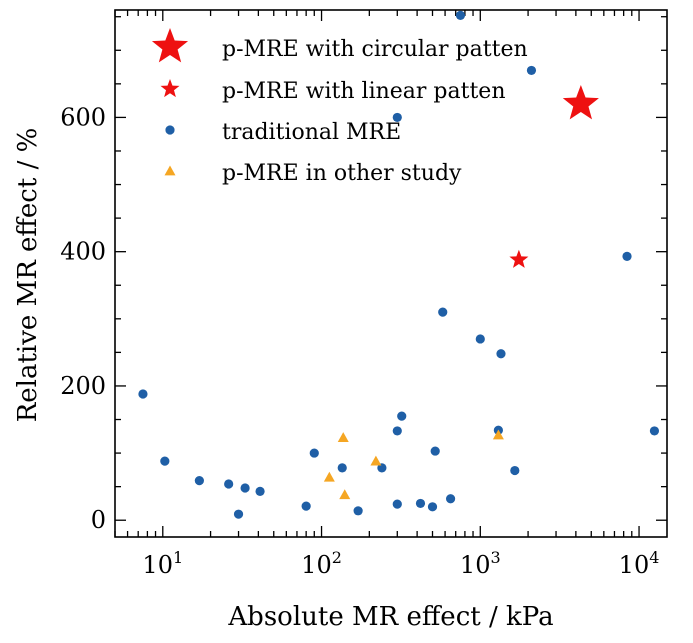  I want to click on y-tick-label: 600, so click(83, 117).